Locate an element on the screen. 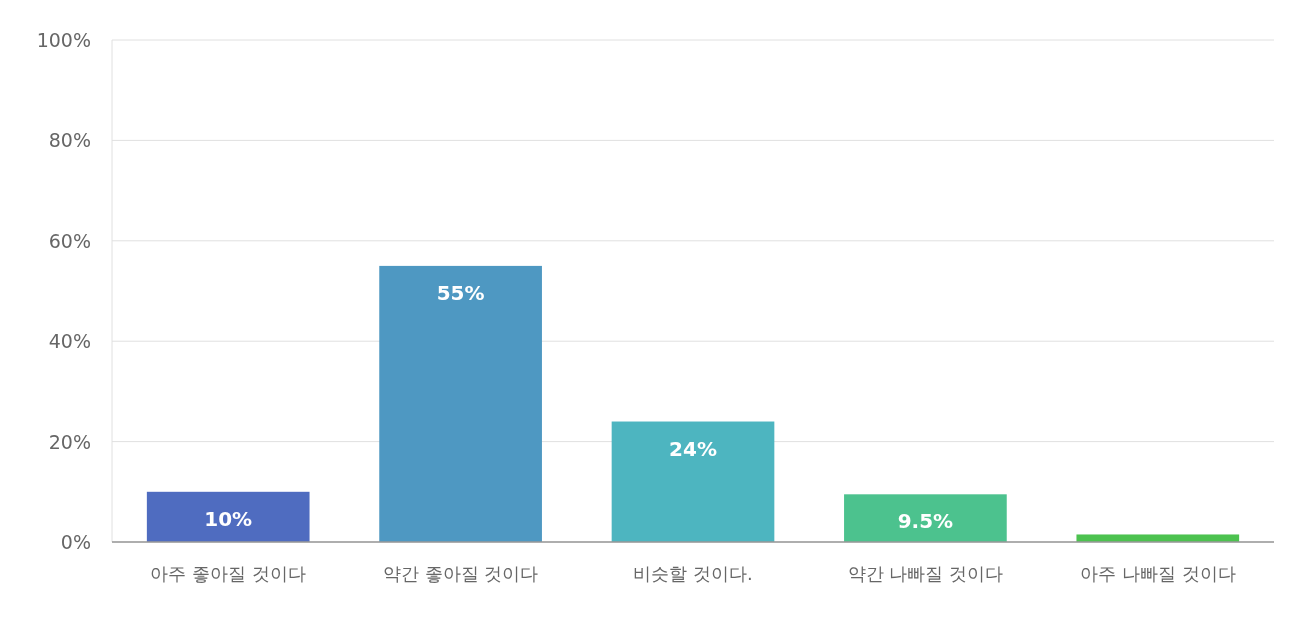 The height and width of the screenshot is (617, 1308). data-label: 55% is located at coordinates (460, 292).